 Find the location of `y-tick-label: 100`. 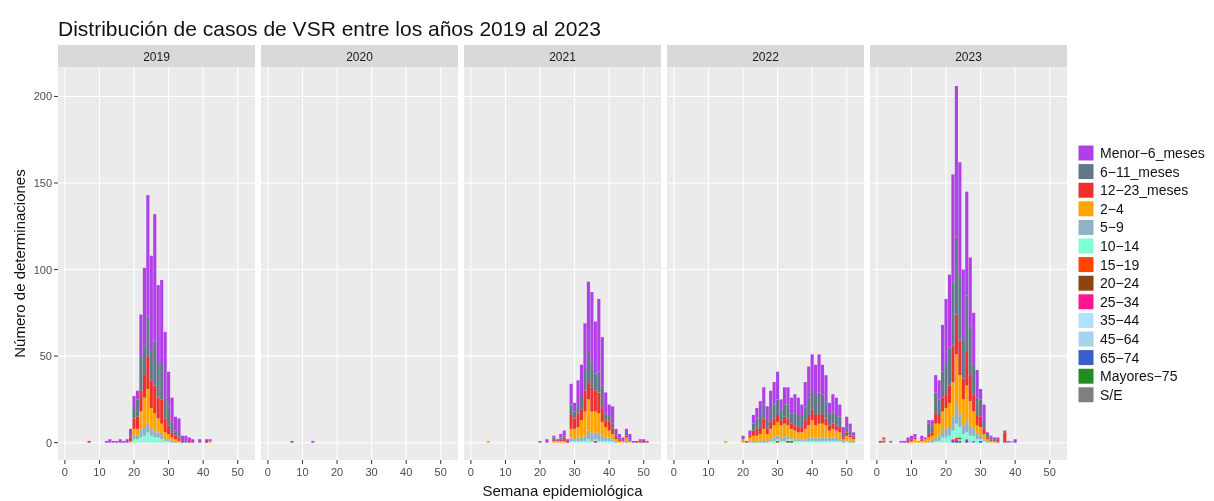

y-tick-label: 100 is located at coordinates (42, 269).